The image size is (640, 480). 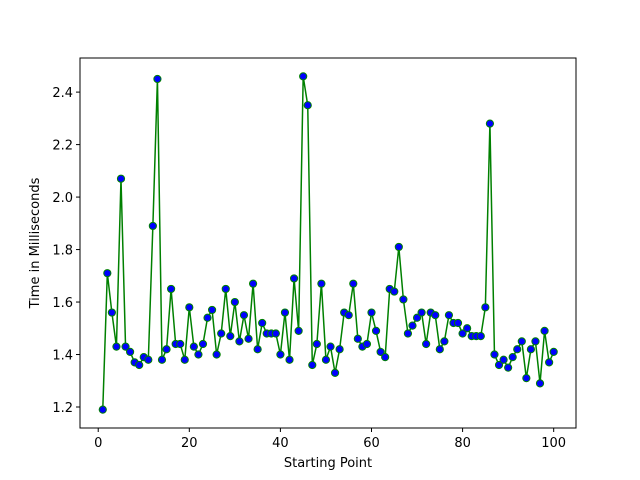 What do you see at coordinates (62, 93) in the screenshot?
I see `y-tick-label: 2.4` at bounding box center [62, 93].